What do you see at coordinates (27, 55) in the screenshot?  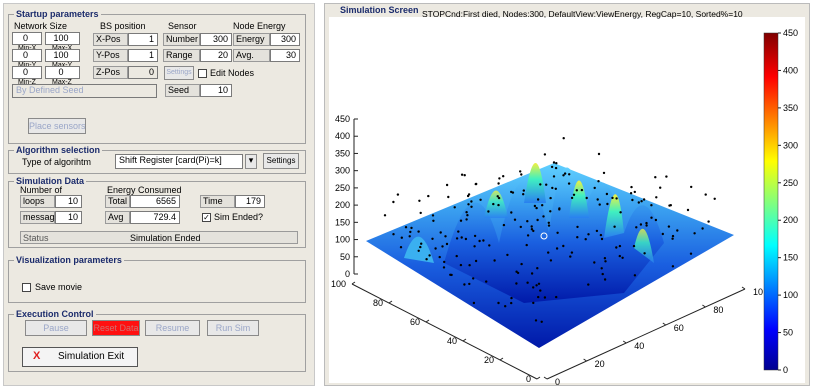 I see `min-y-input: 0` at bounding box center [27, 55].